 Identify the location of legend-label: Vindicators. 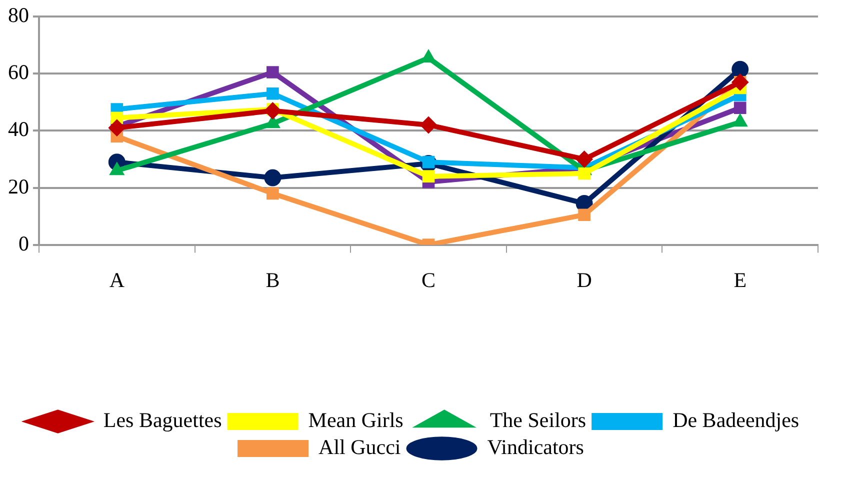
(535, 447).